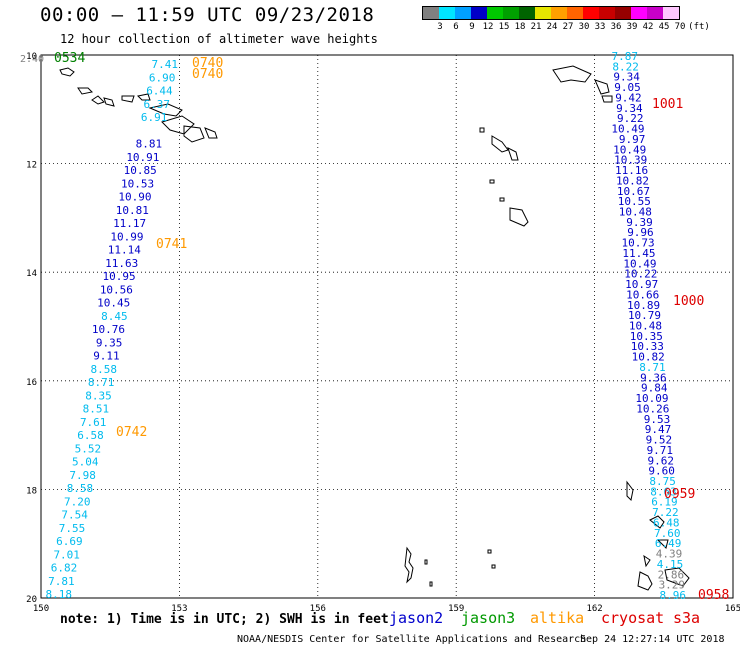  What do you see at coordinates (633, 191) in the screenshot?
I see `wave-height-value: 10.67` at bounding box center [633, 191].